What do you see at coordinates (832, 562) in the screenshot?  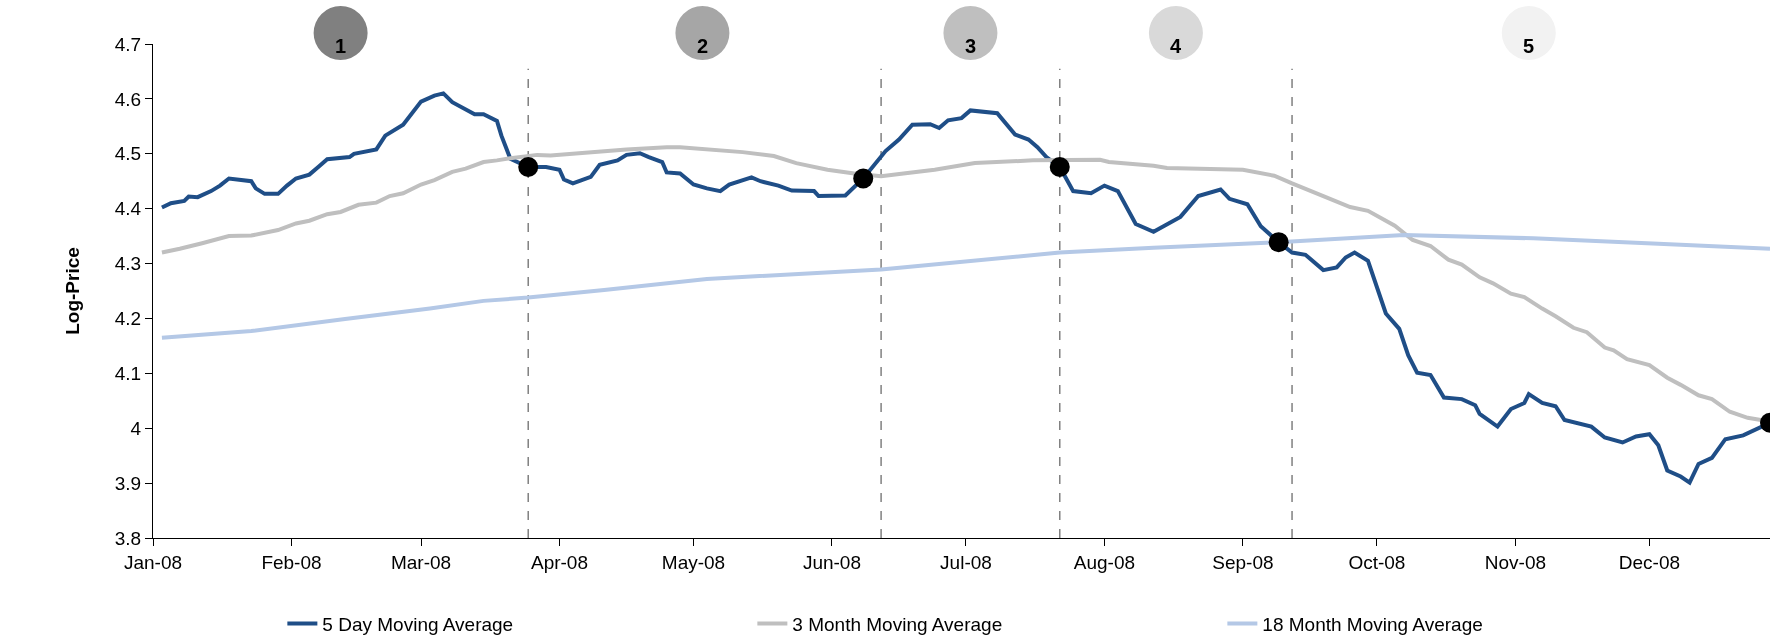 I see `x-tick-label: Jun-08` at bounding box center [832, 562].